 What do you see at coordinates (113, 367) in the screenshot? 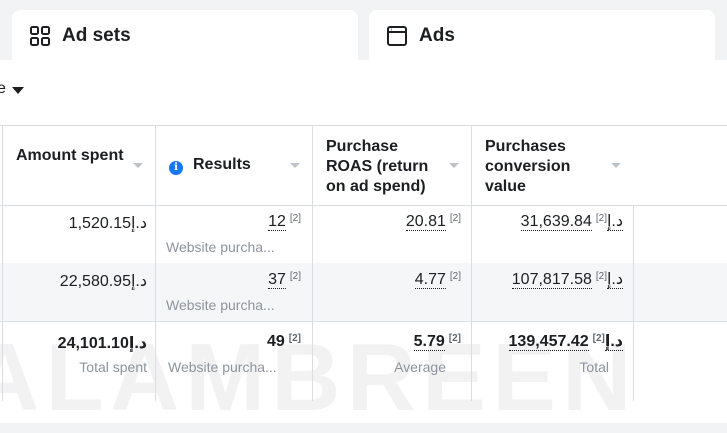
I see `total-amount-spent-subtext: Total spent` at bounding box center [113, 367].